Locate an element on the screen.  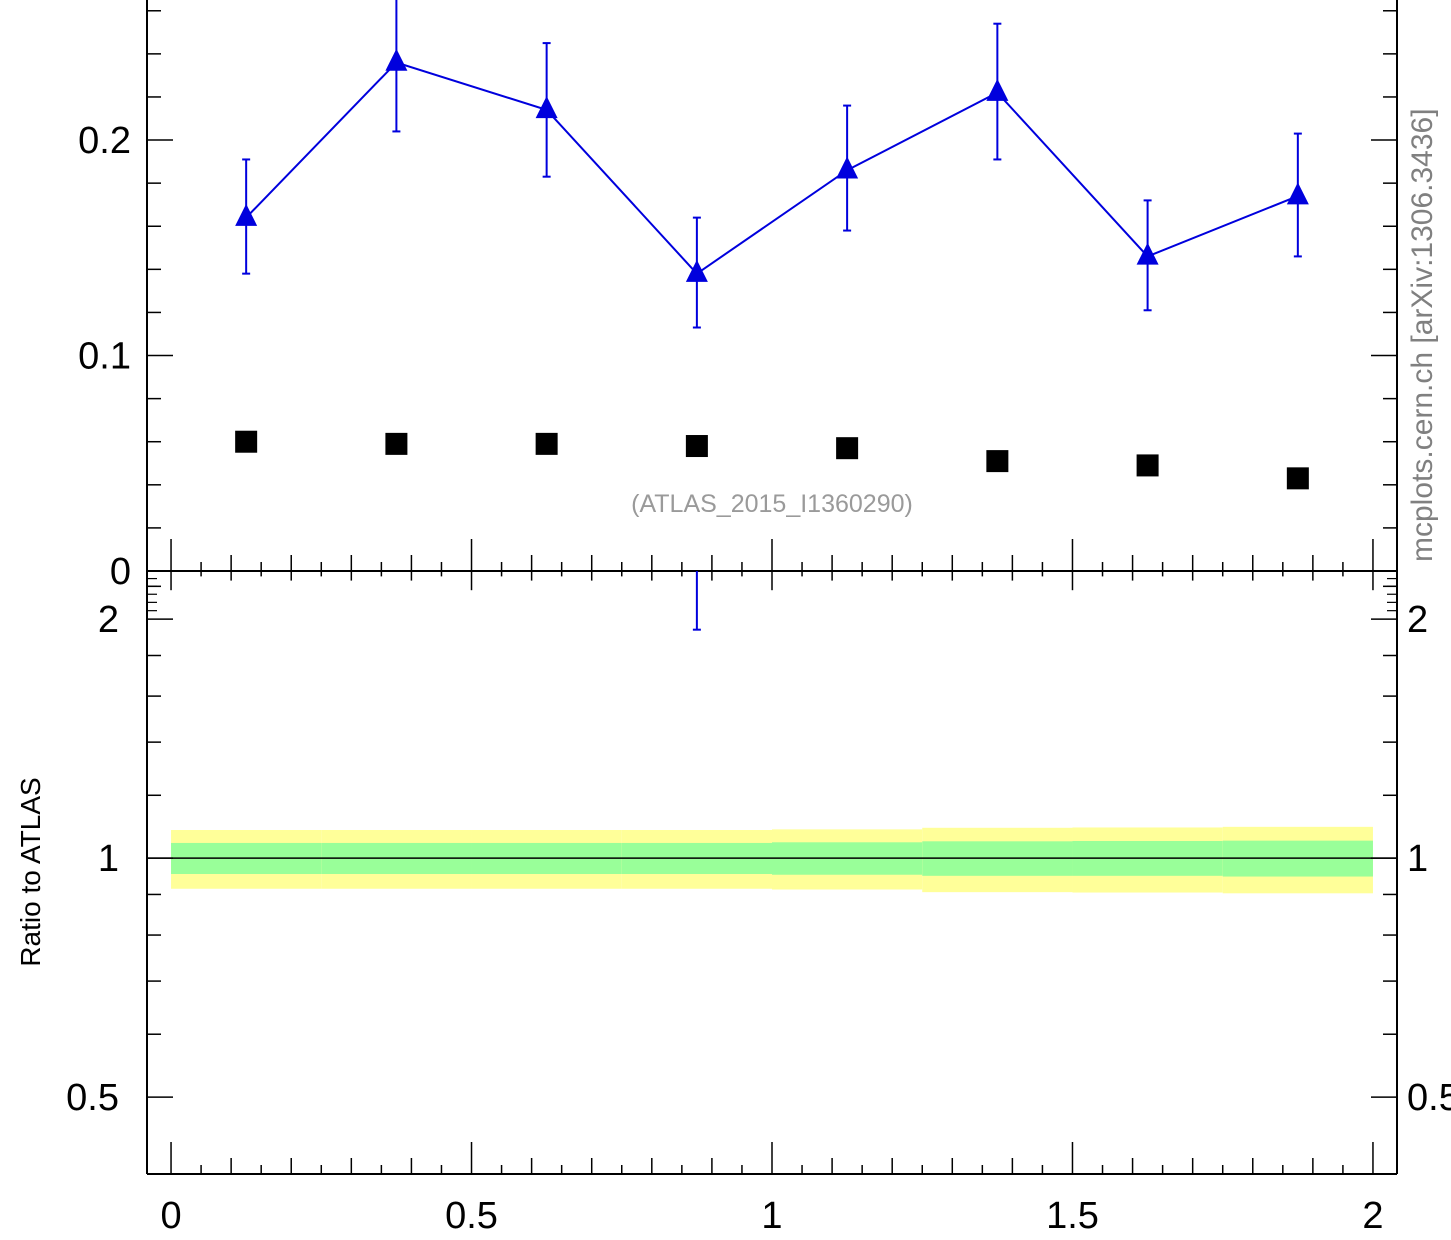
x-tick-label: 2 is located at coordinates (1372, 1216).